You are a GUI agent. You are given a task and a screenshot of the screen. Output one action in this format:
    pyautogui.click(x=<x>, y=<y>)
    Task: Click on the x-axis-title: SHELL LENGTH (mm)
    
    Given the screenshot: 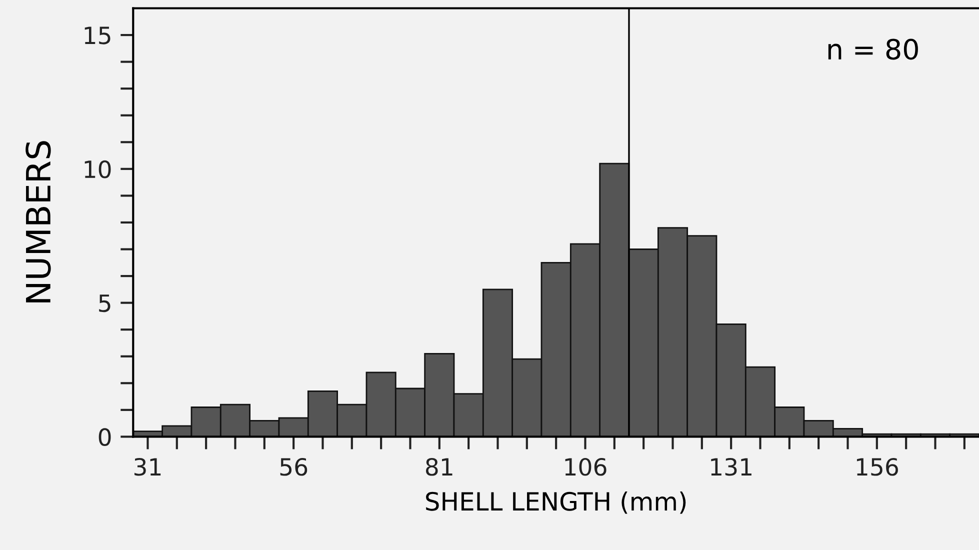 What is the action you would take?
    pyautogui.click(x=556, y=503)
    